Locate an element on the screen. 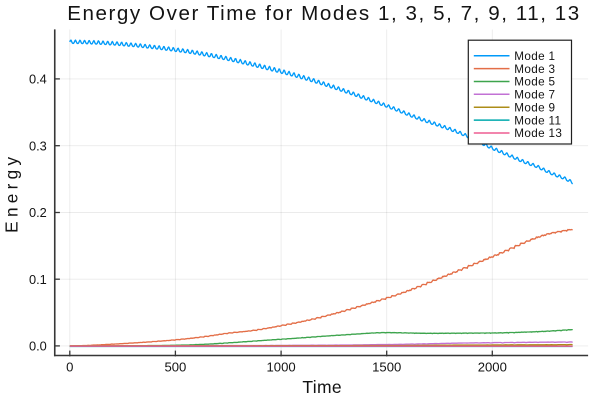  svg-text: Energy is located at coordinates (11, 193).